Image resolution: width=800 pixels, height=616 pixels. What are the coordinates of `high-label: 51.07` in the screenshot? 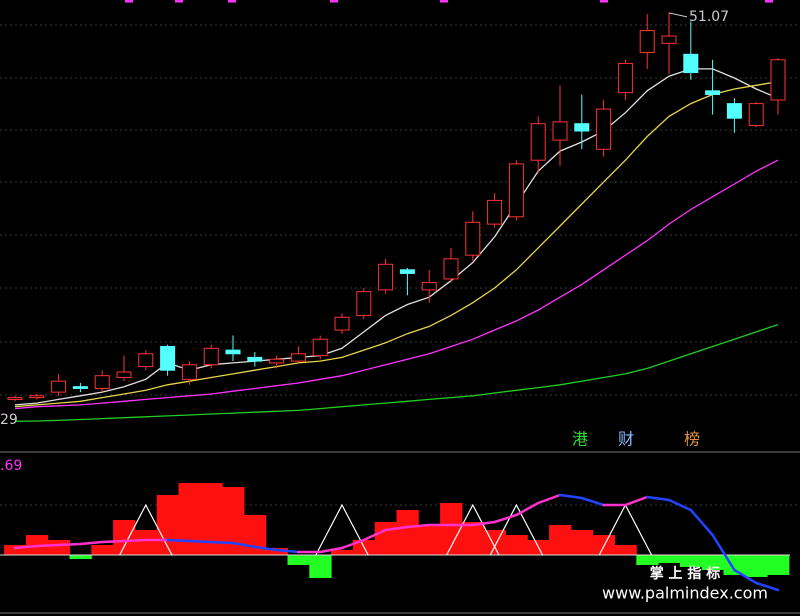 It's located at (709, 17).